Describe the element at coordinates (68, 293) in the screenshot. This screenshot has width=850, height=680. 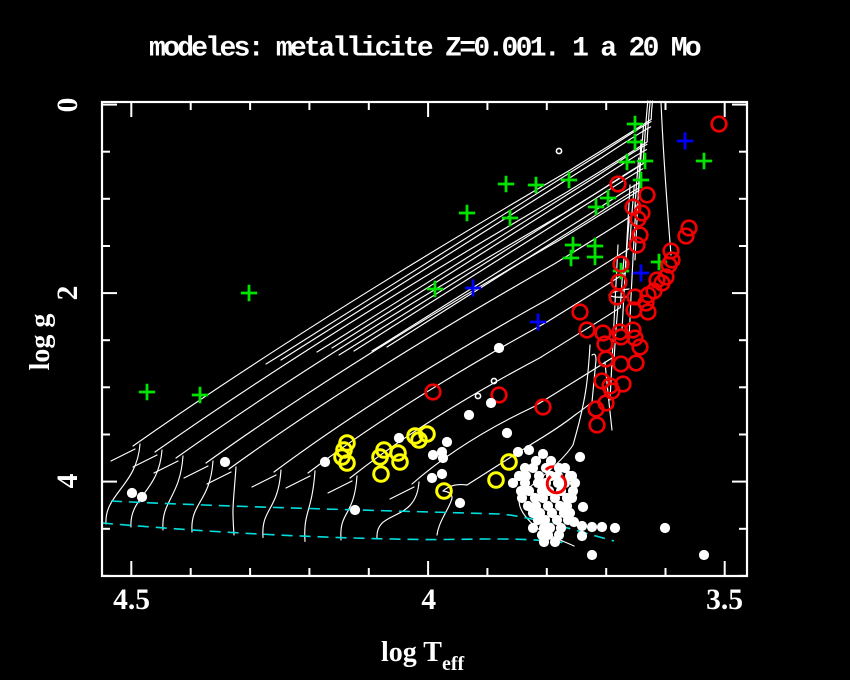
I see `svg-text: 2` at that location.